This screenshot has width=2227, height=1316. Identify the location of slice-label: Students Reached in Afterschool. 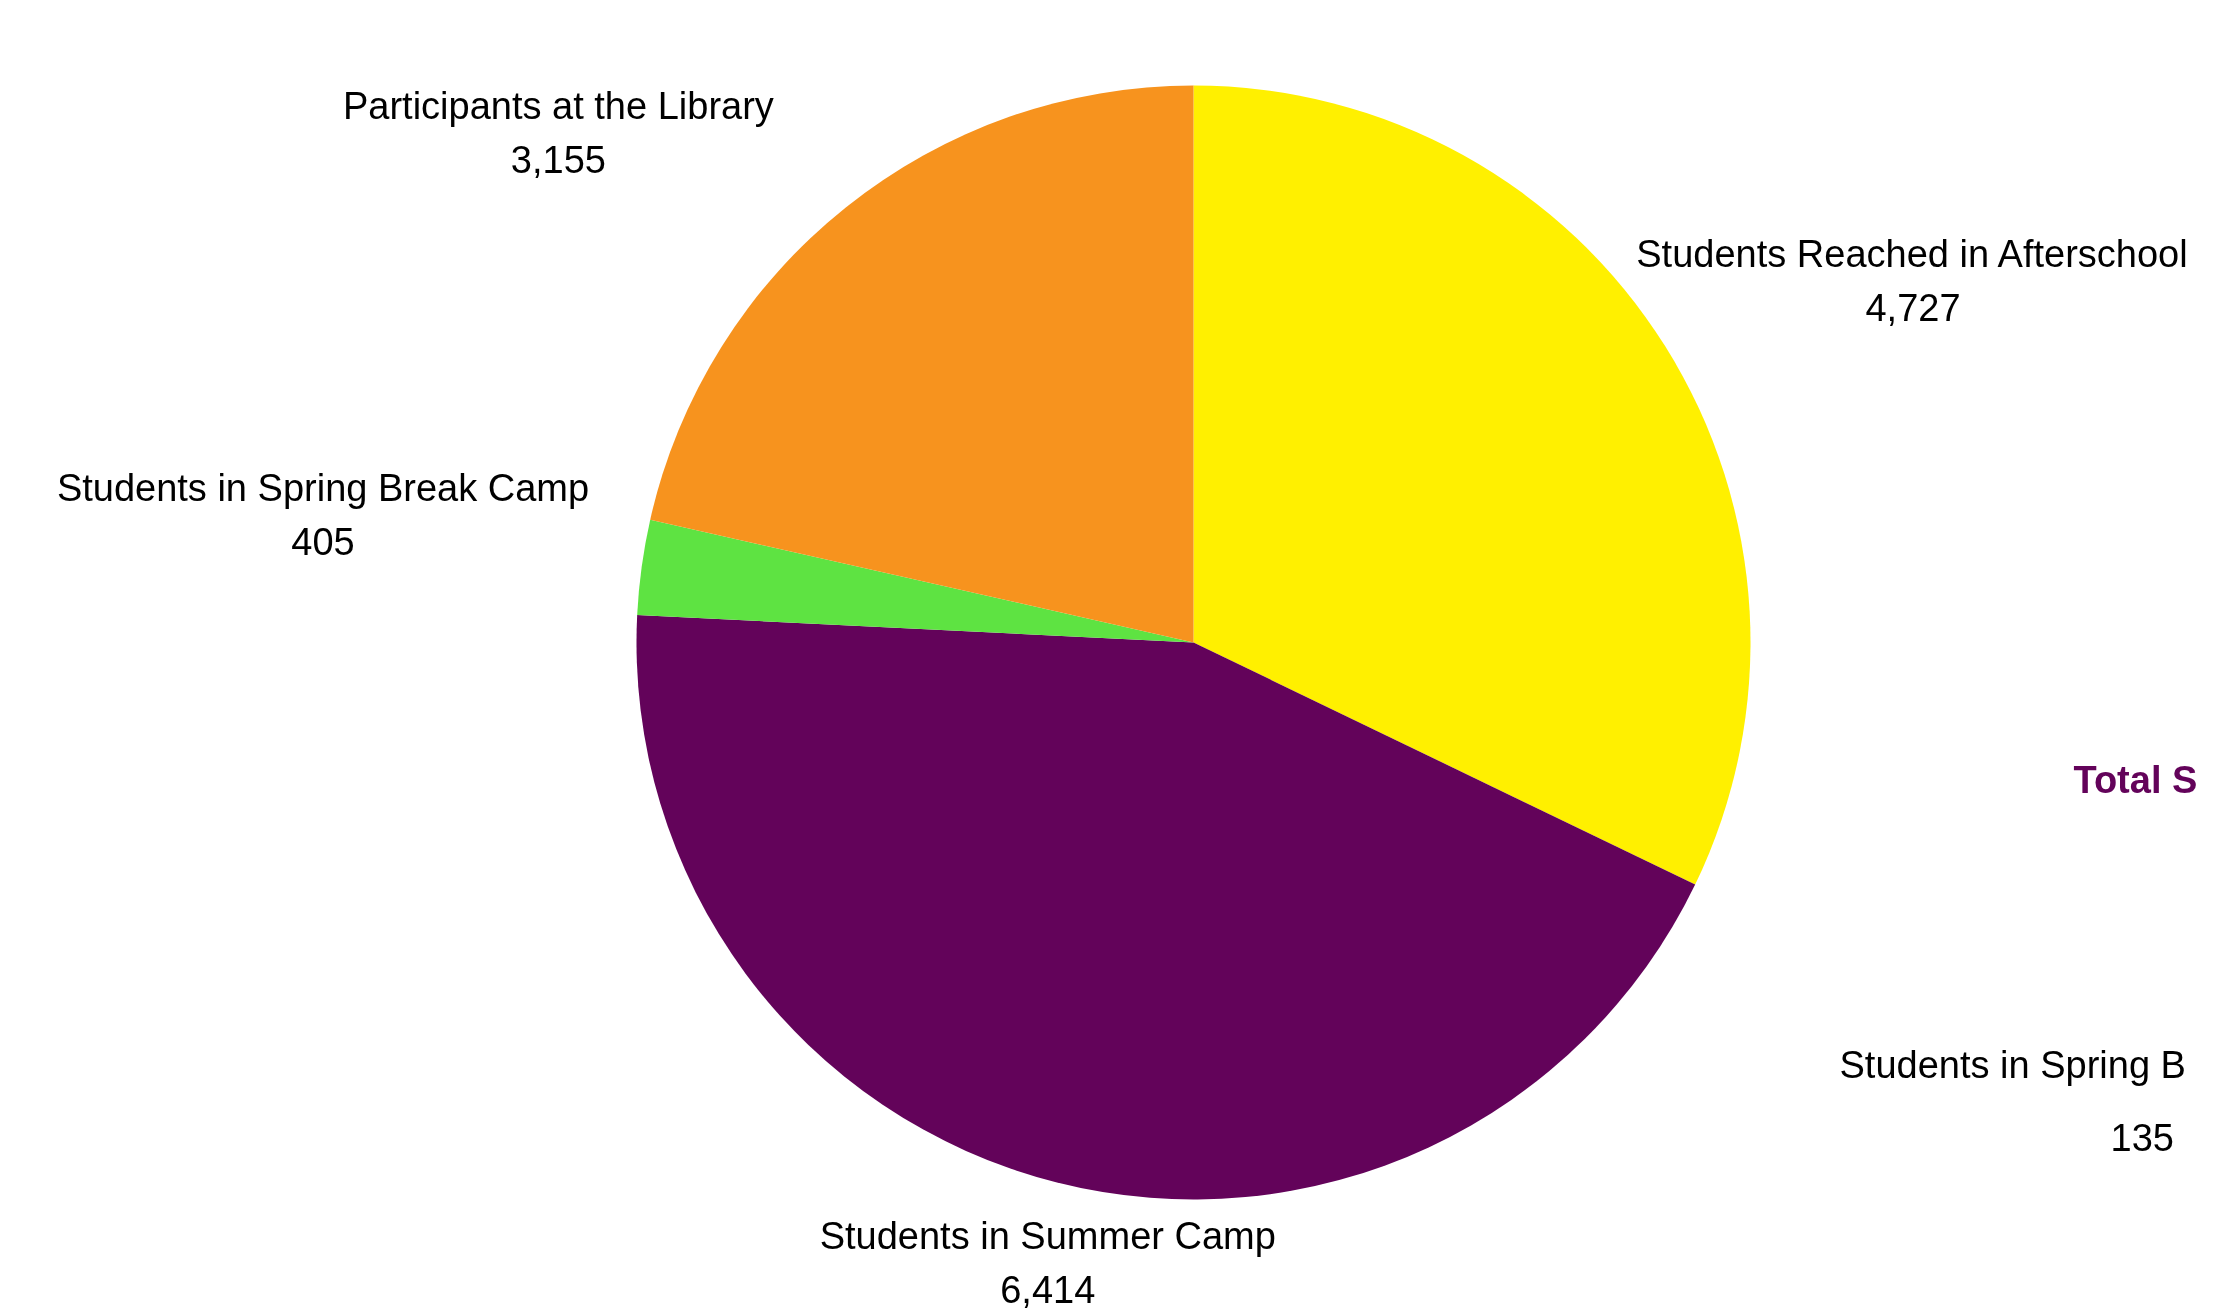
(1912, 253).